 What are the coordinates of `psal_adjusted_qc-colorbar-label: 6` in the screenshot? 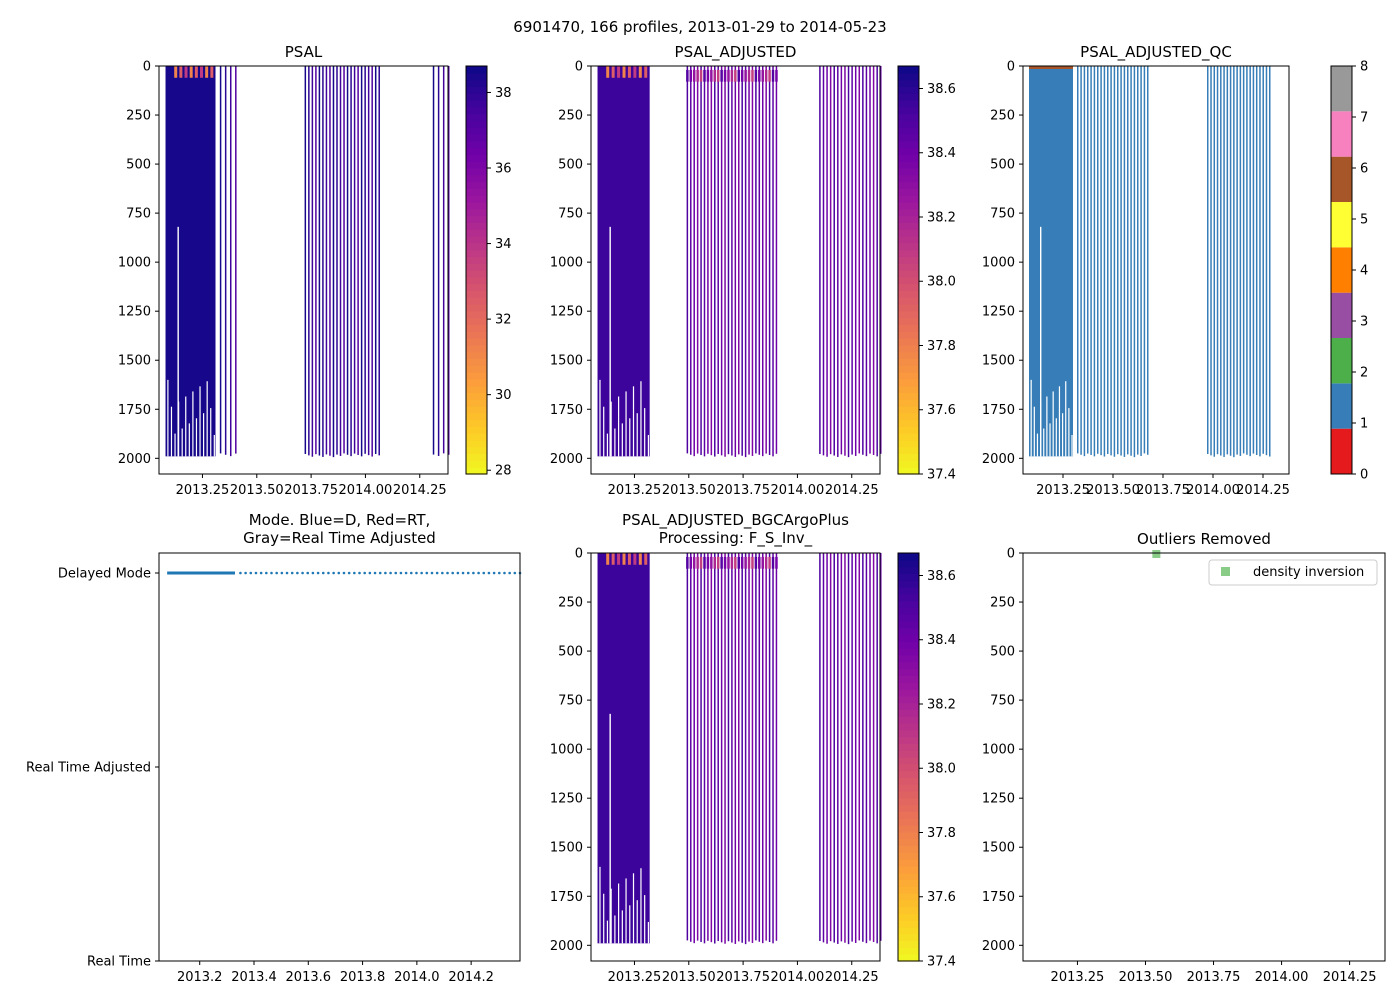 It's located at (1364, 169).